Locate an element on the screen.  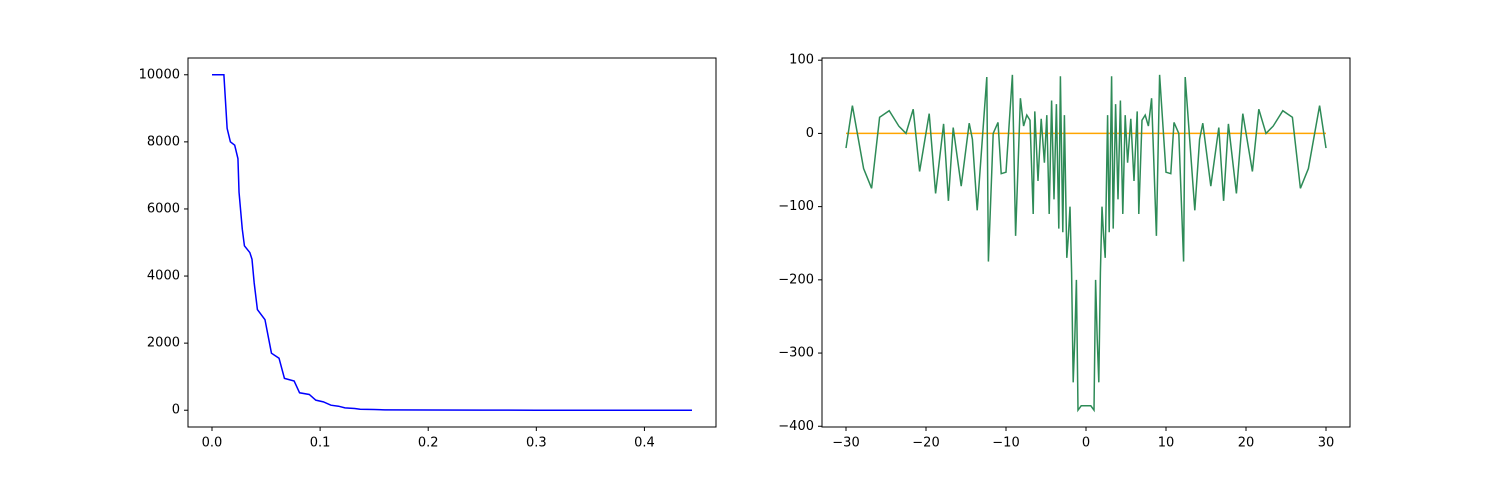
x-tick-label: 0 is located at coordinates (1086, 443).